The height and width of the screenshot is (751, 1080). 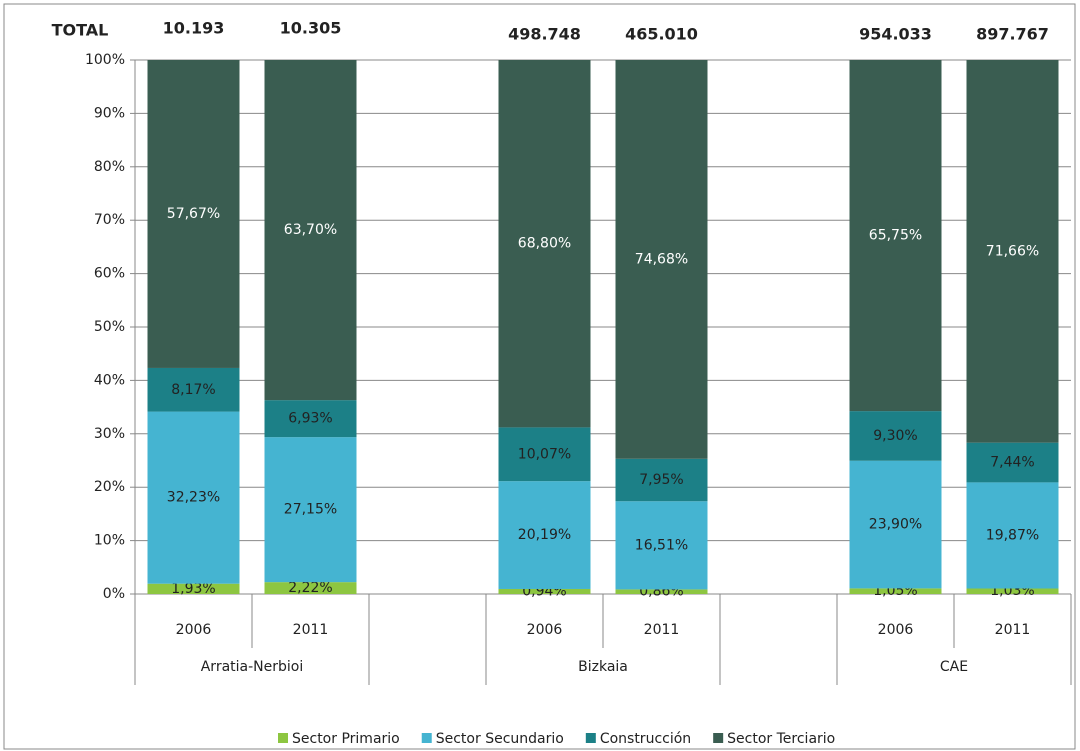 What do you see at coordinates (109, 113) in the screenshot?
I see `y-tick-label: 90%` at bounding box center [109, 113].